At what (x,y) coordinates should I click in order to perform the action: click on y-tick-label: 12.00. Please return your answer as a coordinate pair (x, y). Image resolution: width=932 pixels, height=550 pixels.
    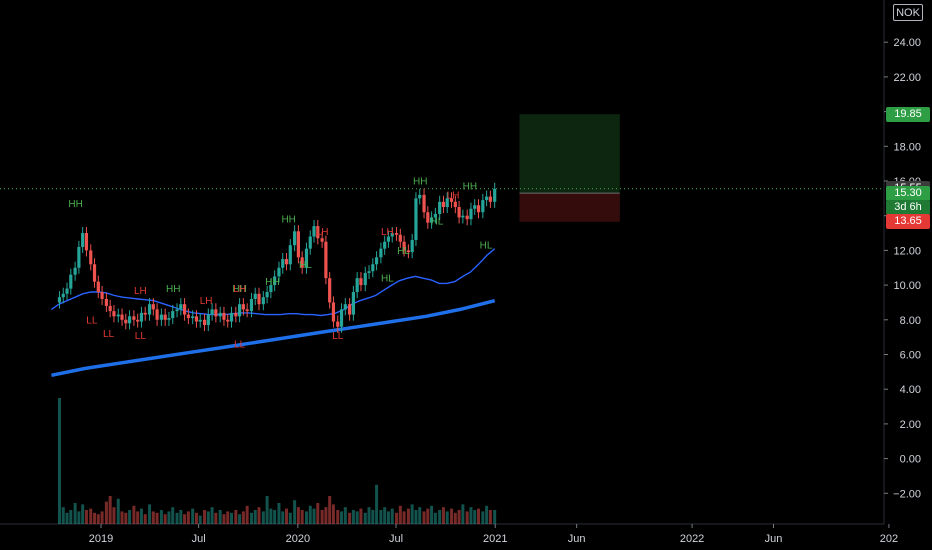
    Looking at the image, I should click on (907, 251).